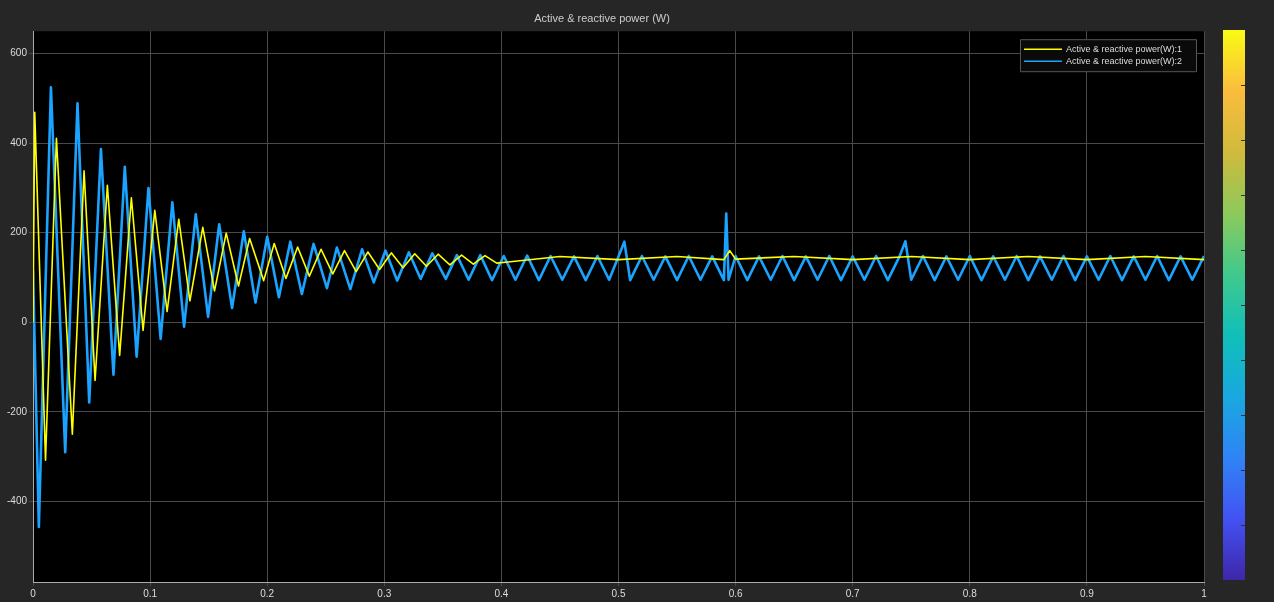 This screenshot has width=1274, height=602. What do you see at coordinates (19, 232) in the screenshot?
I see `y-tick-label: 200` at bounding box center [19, 232].